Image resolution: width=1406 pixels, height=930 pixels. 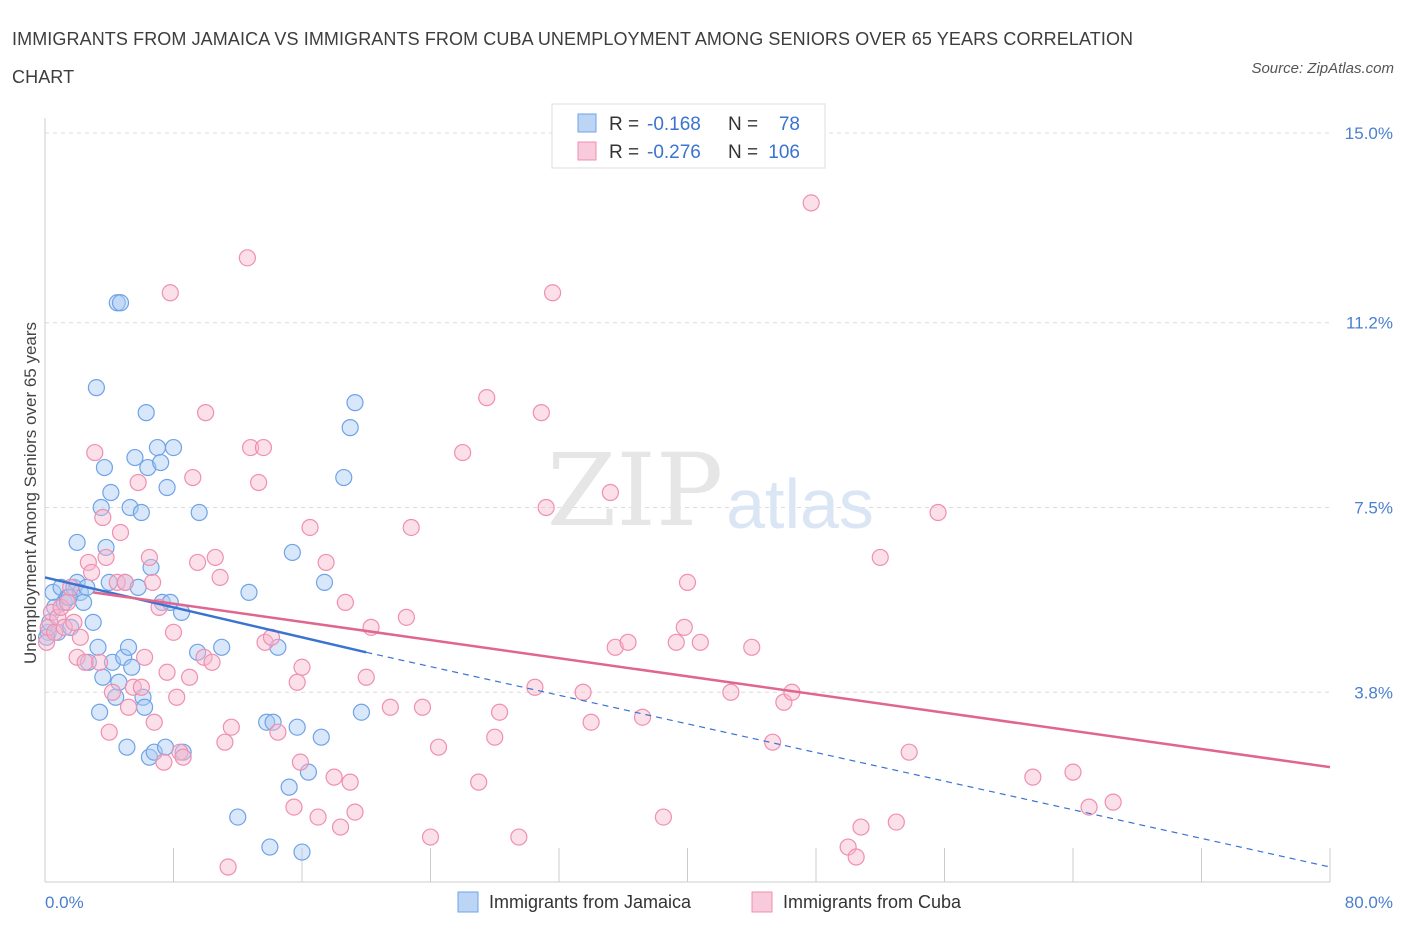 I want to click on watermark-atlas: atlas, so click(x=800, y=504).